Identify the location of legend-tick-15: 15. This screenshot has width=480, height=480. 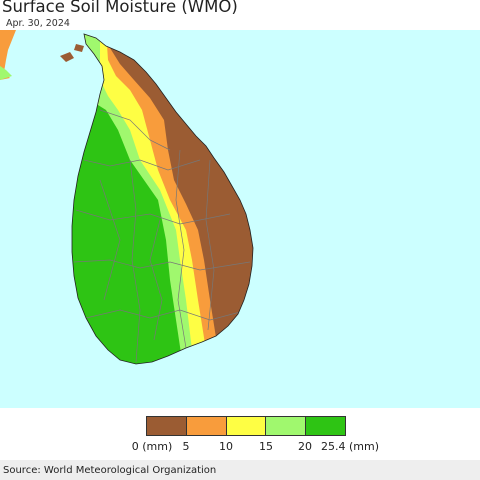
(266, 446).